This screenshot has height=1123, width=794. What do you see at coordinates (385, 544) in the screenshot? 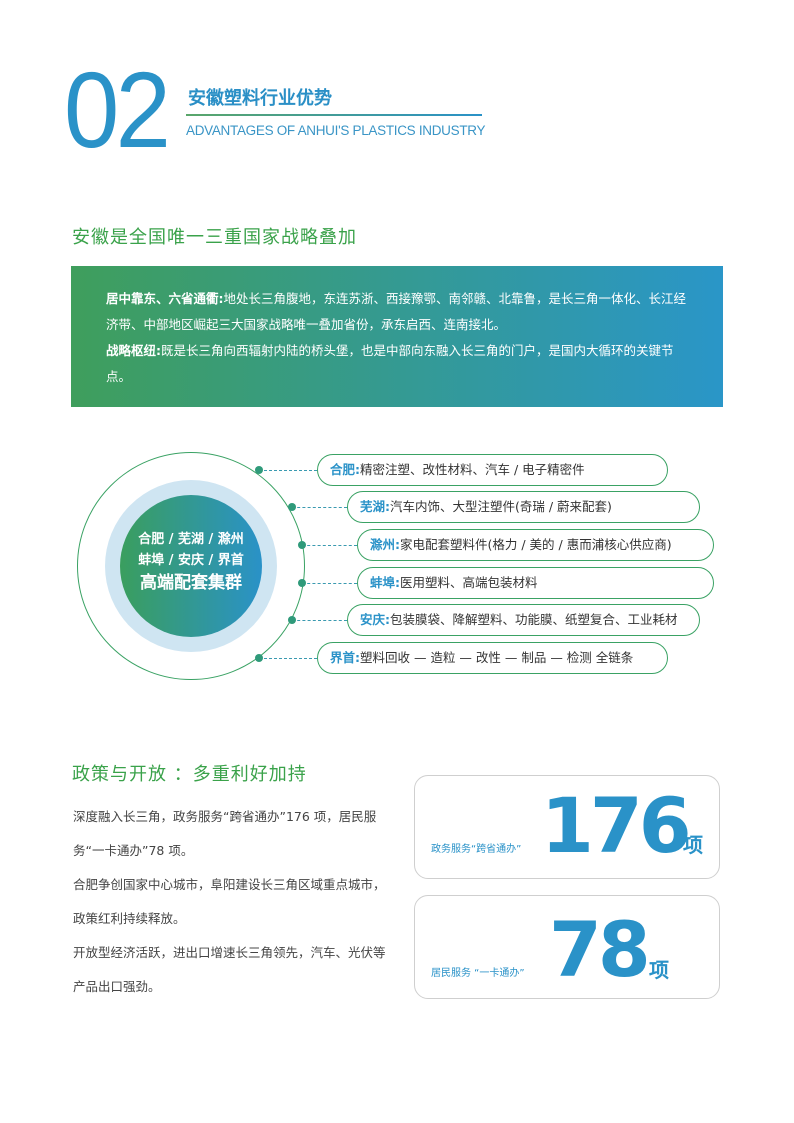
I see `city-name: 滁州:` at bounding box center [385, 544].